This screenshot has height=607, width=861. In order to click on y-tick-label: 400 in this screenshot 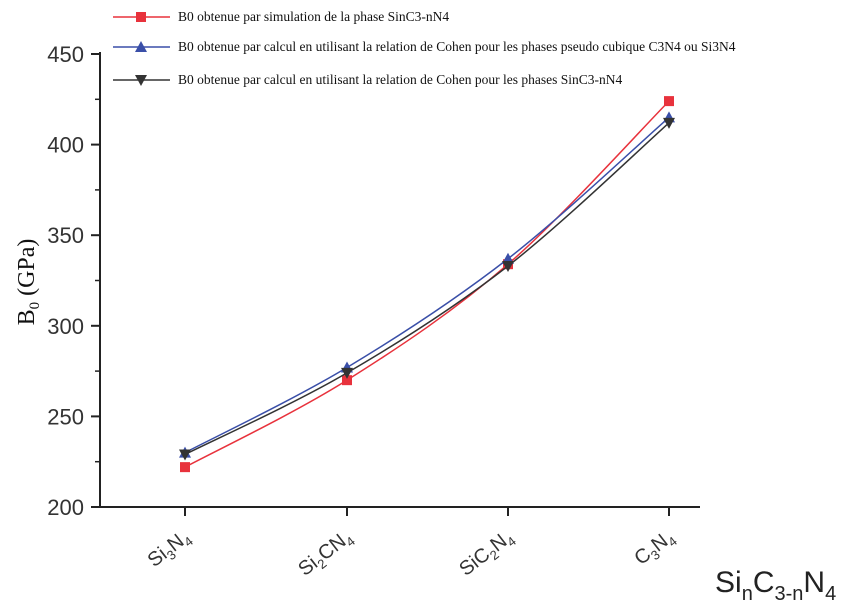, I will do `click(65, 145)`.